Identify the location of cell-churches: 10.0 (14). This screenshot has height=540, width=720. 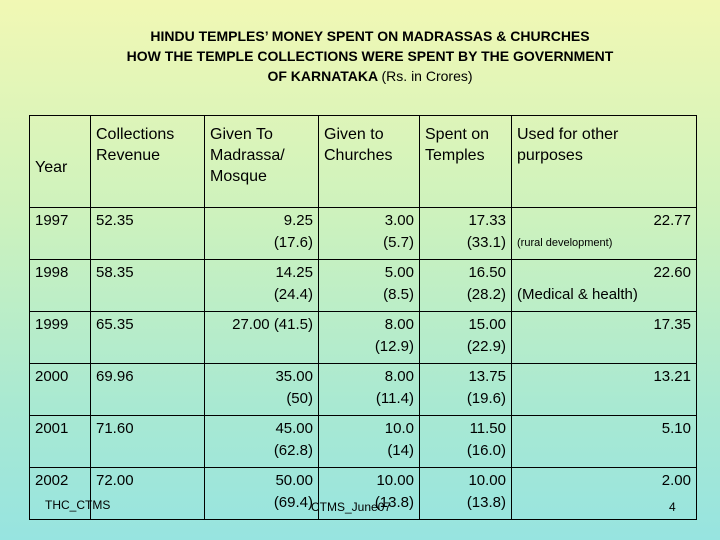
(369, 441).